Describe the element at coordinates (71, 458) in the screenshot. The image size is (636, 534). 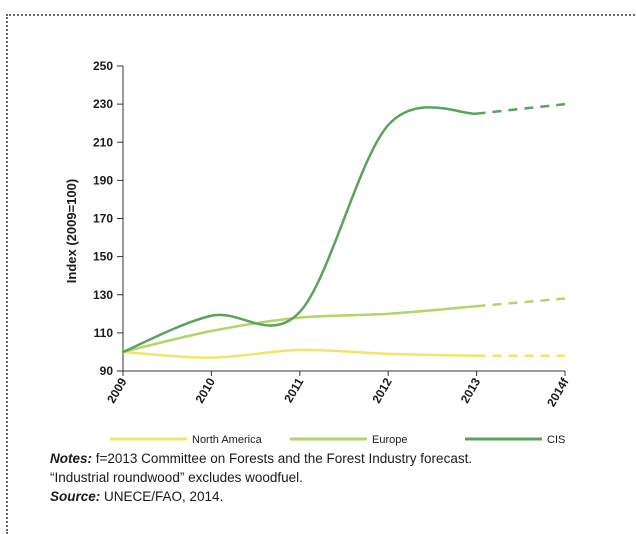
I see `notes-label: Notes:` at that location.